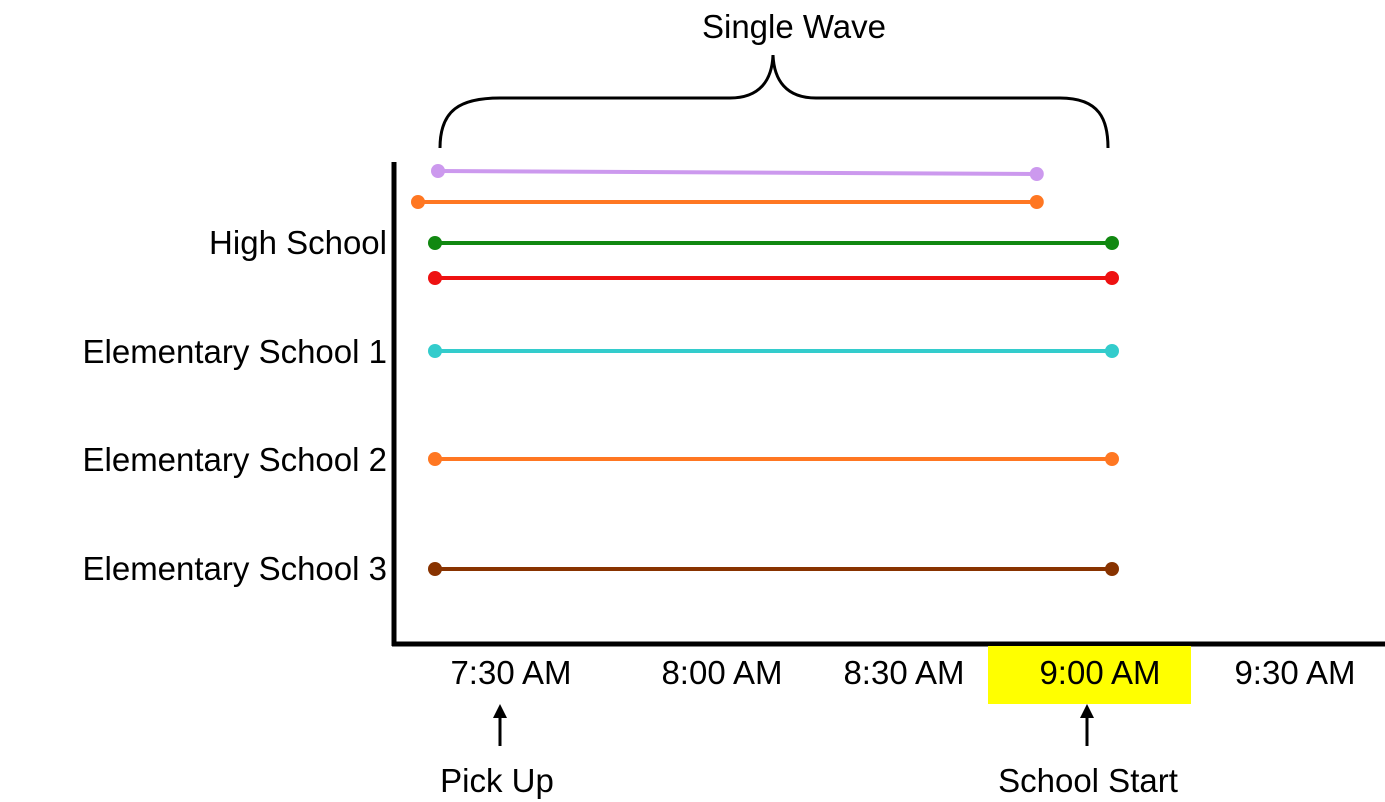 Image resolution: width=1385 pixels, height=802 pixels. Describe the element at coordinates (794, 26) in the screenshot. I see `diagram-title: Single Wave` at that location.